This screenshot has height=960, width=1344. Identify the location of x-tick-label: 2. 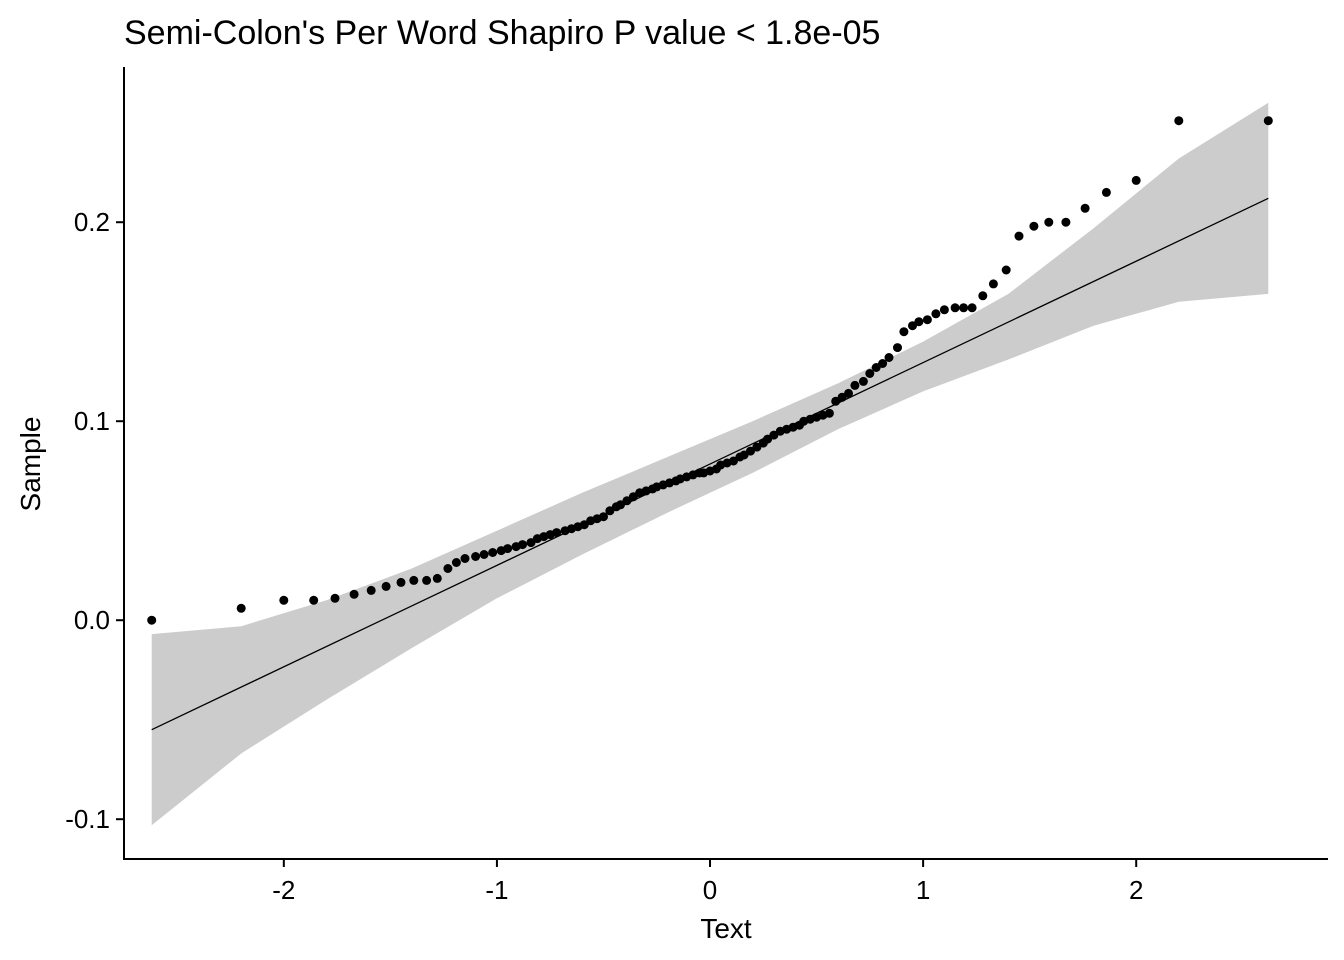
(1136, 890).